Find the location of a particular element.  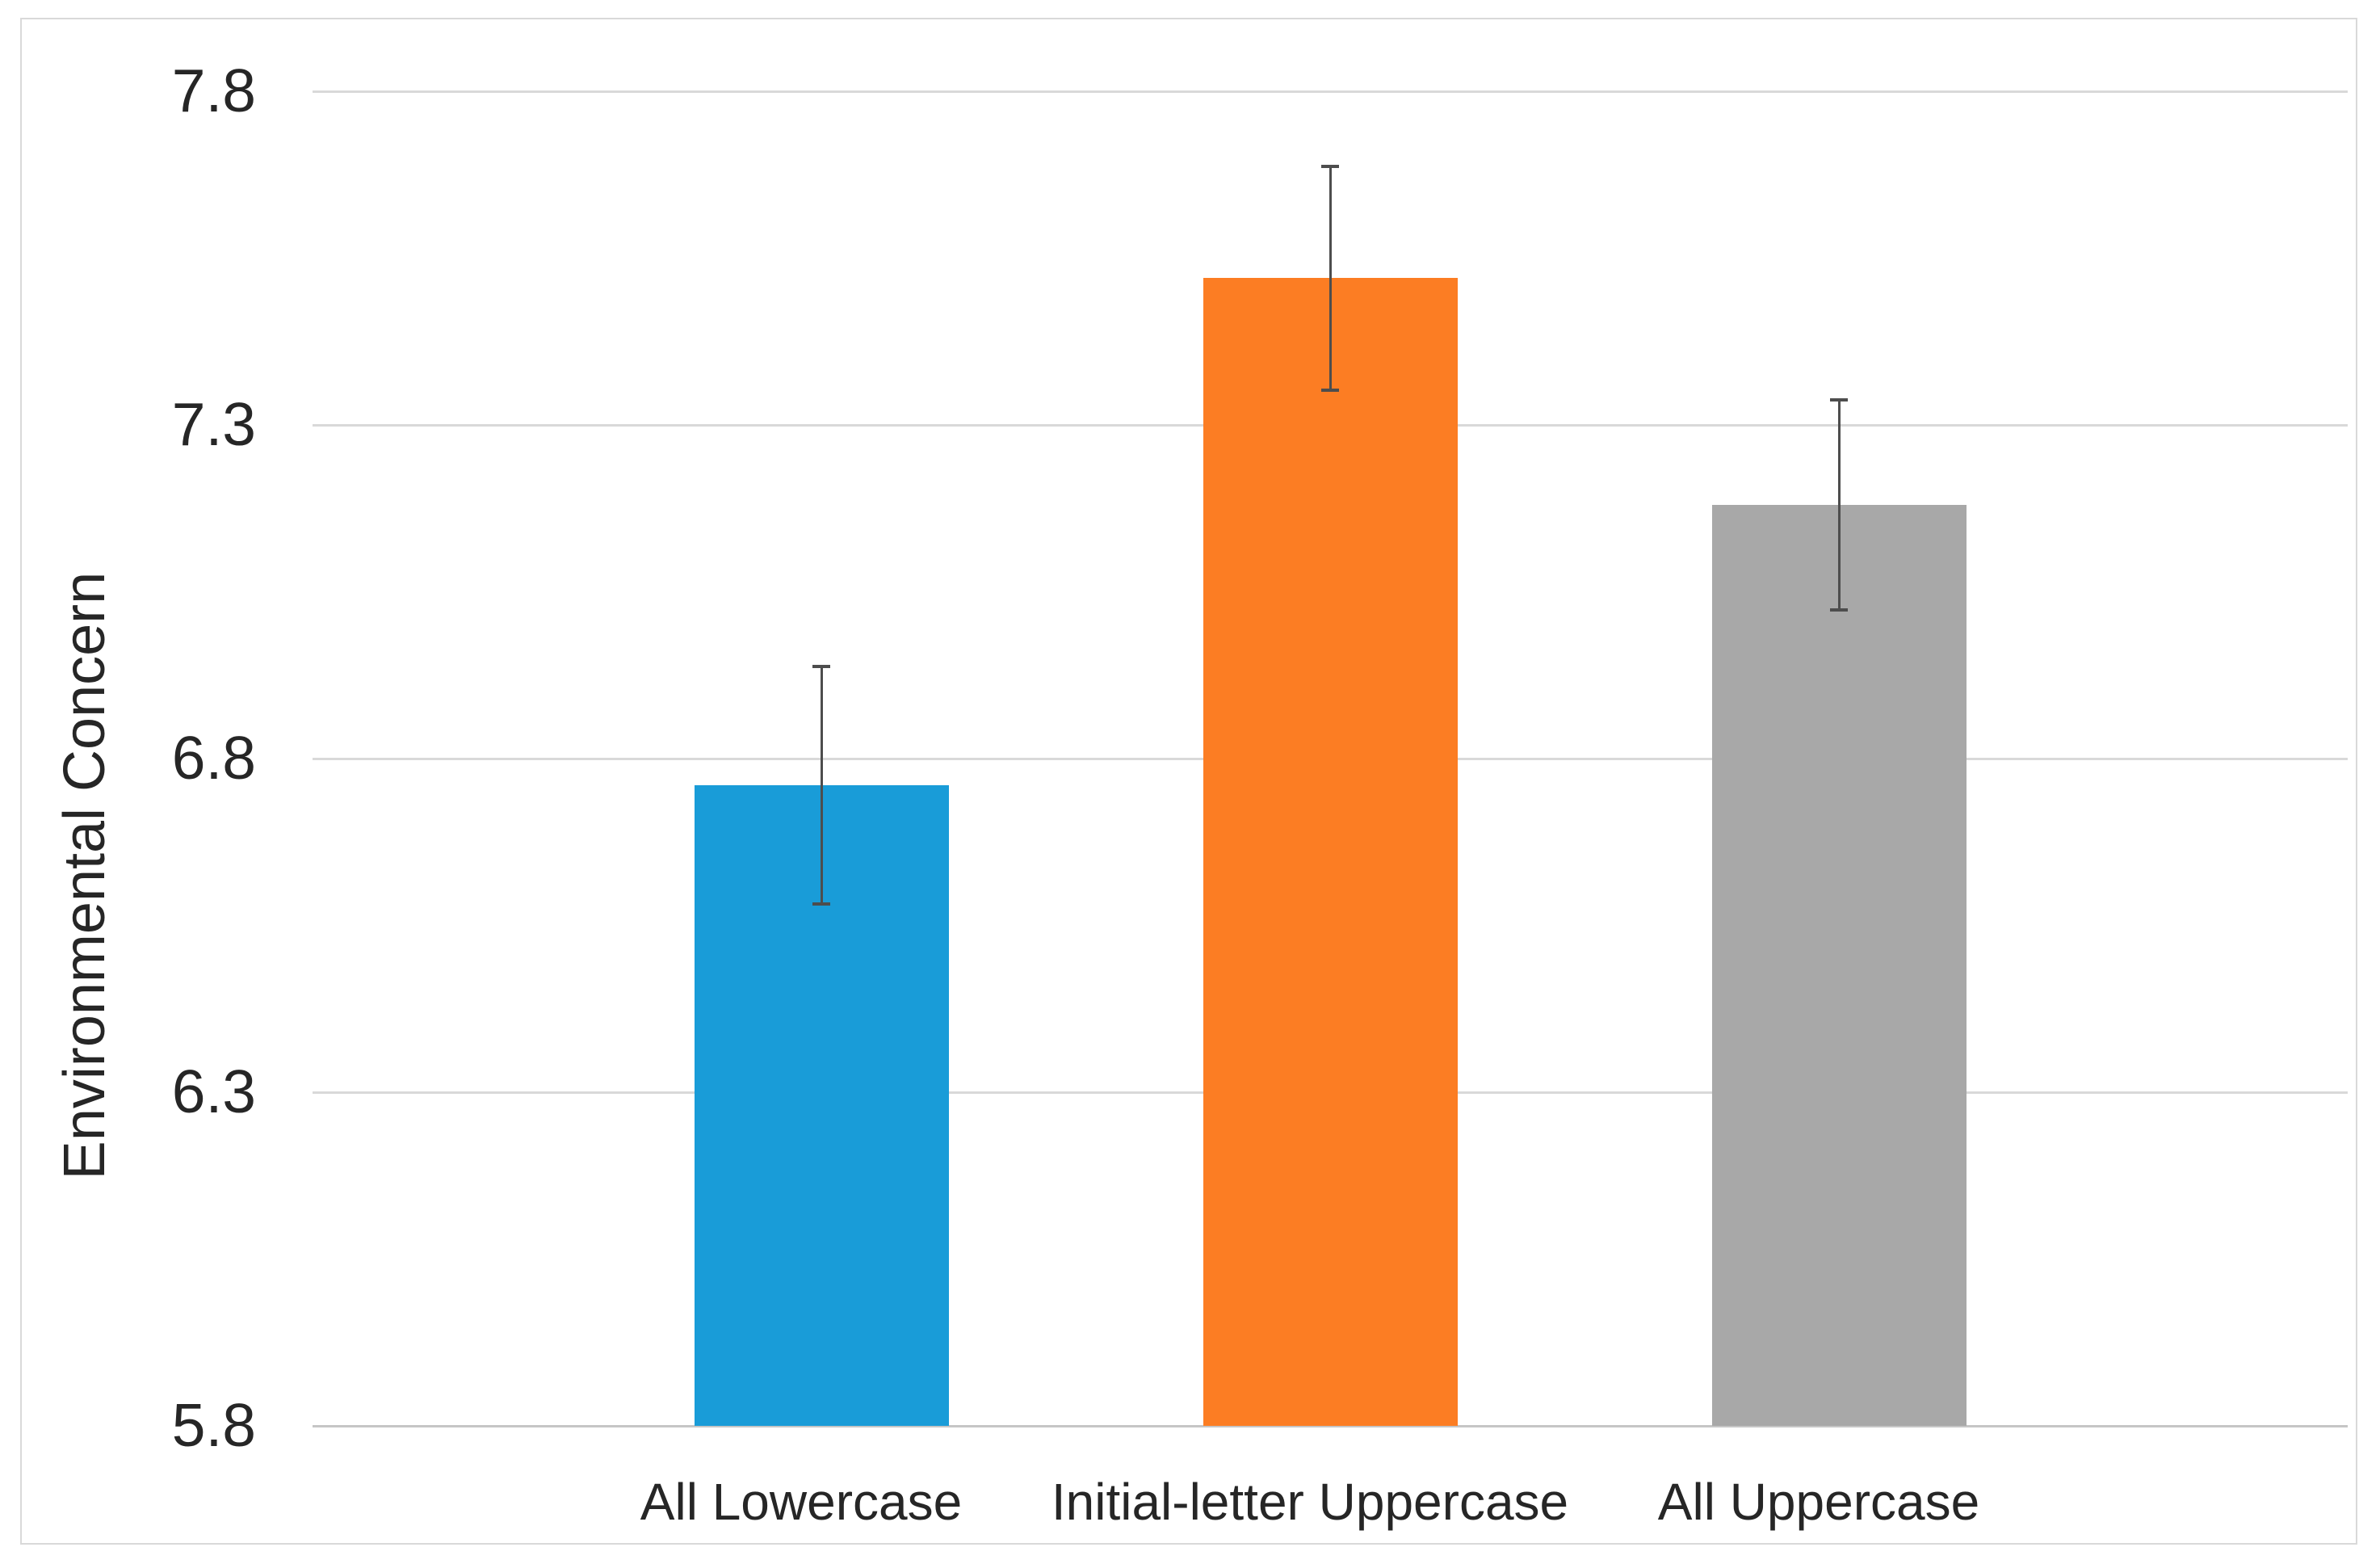

error-bar-cap-top-all-lowercase is located at coordinates (821, 667).